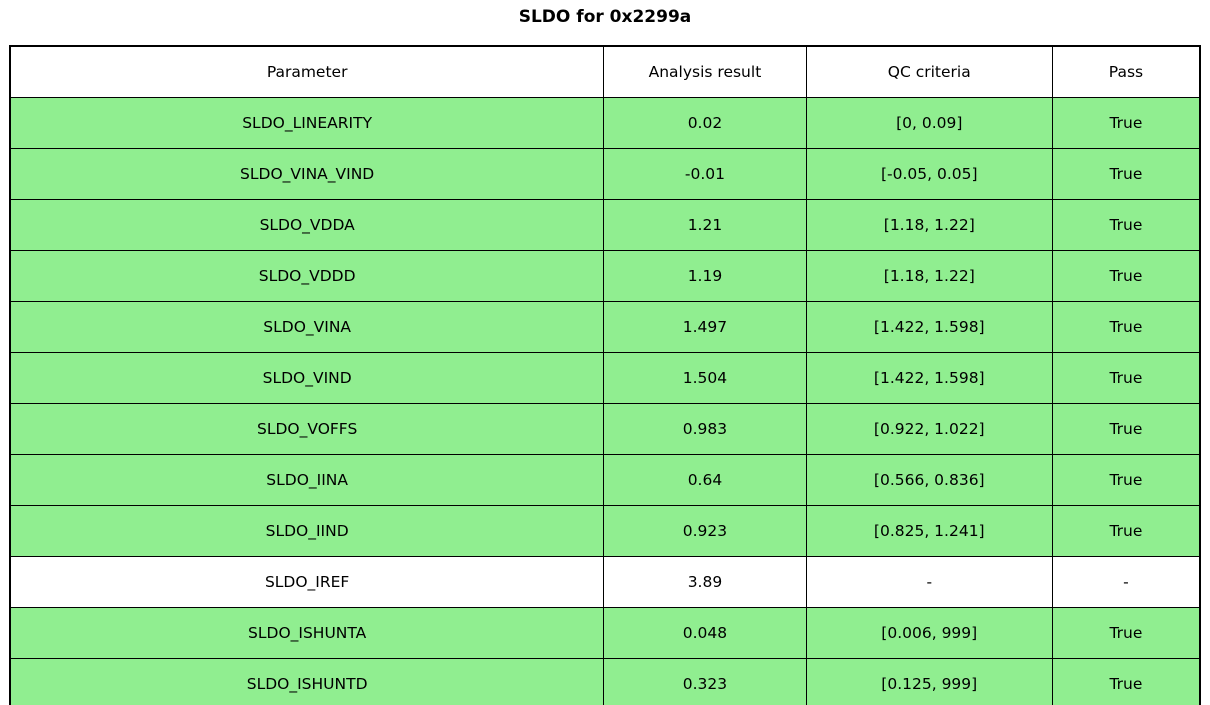  I want to click on table-row: SLDO_VOFFS 0.983 [0.922, 1.022] True, so click(605, 429).